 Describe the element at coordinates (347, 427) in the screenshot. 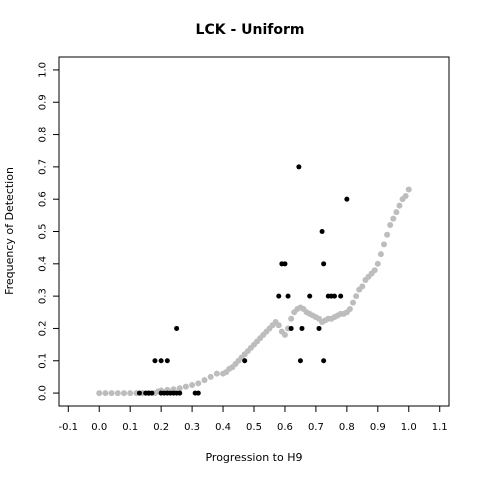

I see `x-tick-label: 0.8` at that location.